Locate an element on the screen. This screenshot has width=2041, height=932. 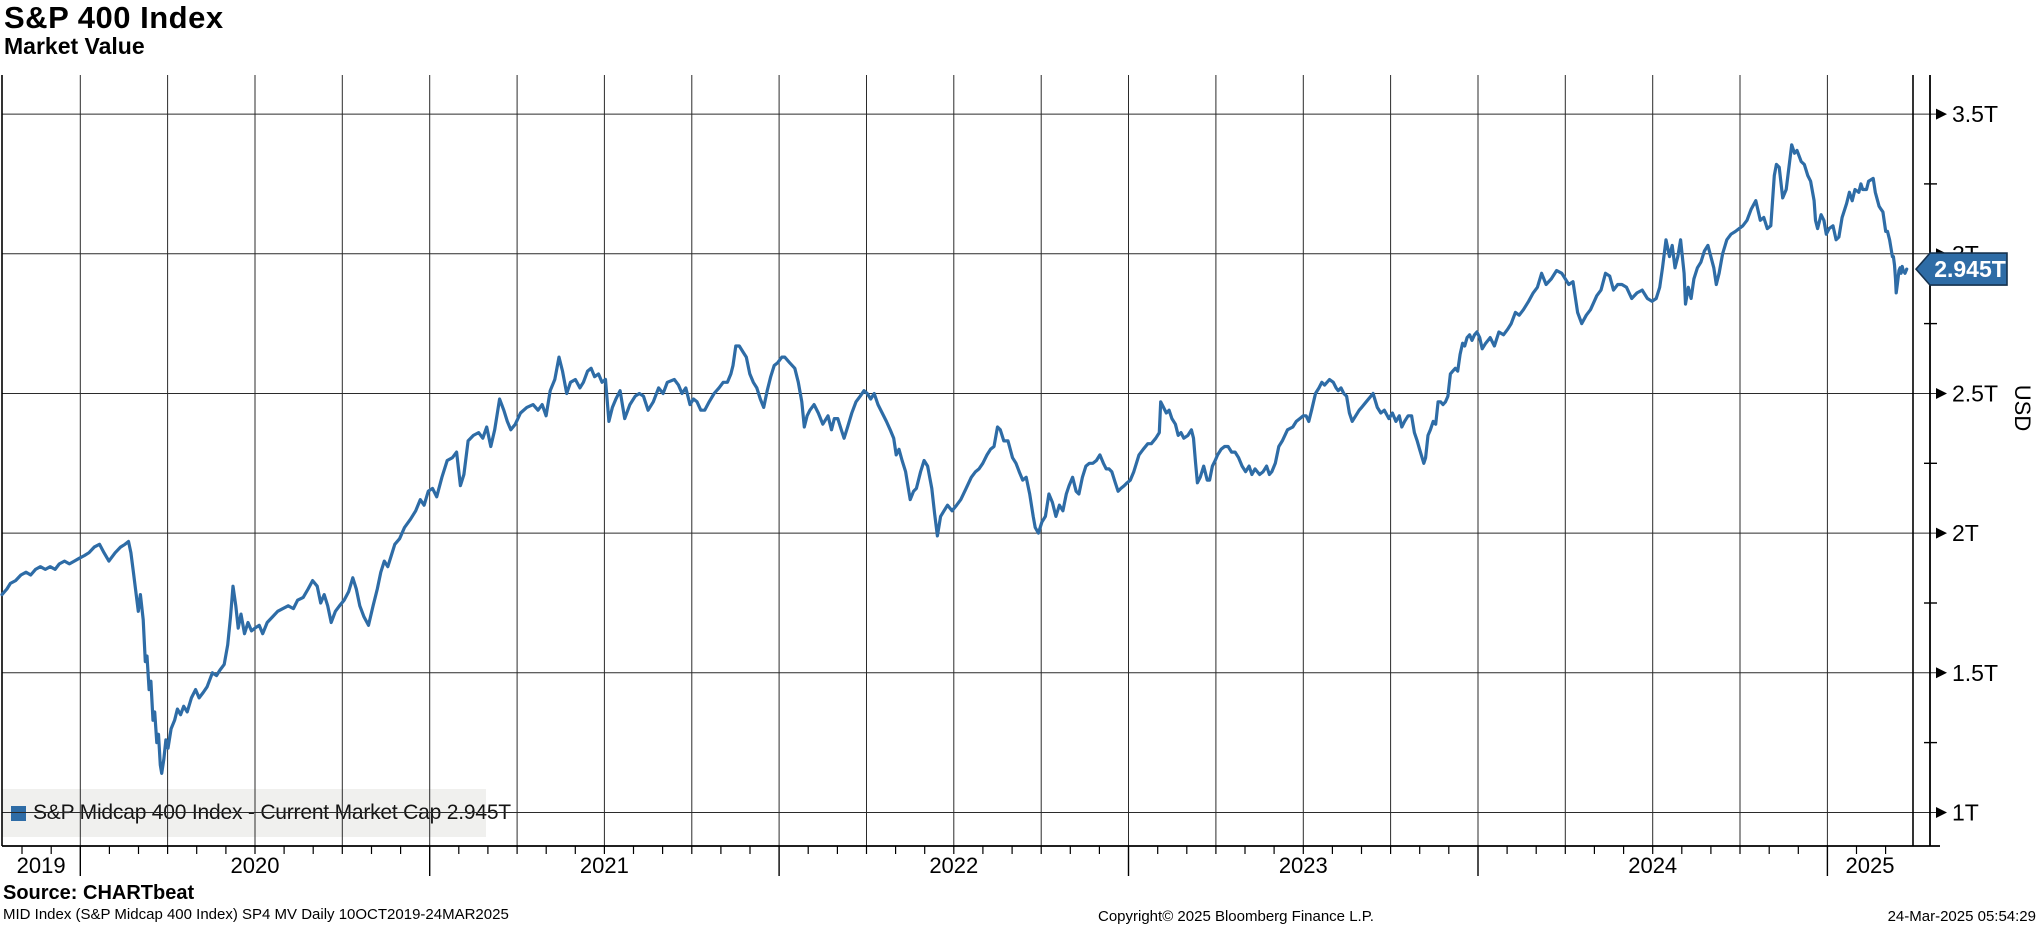
footer-timestamp: 24-Mar-2025 05:54:29 is located at coordinates (1961, 916).